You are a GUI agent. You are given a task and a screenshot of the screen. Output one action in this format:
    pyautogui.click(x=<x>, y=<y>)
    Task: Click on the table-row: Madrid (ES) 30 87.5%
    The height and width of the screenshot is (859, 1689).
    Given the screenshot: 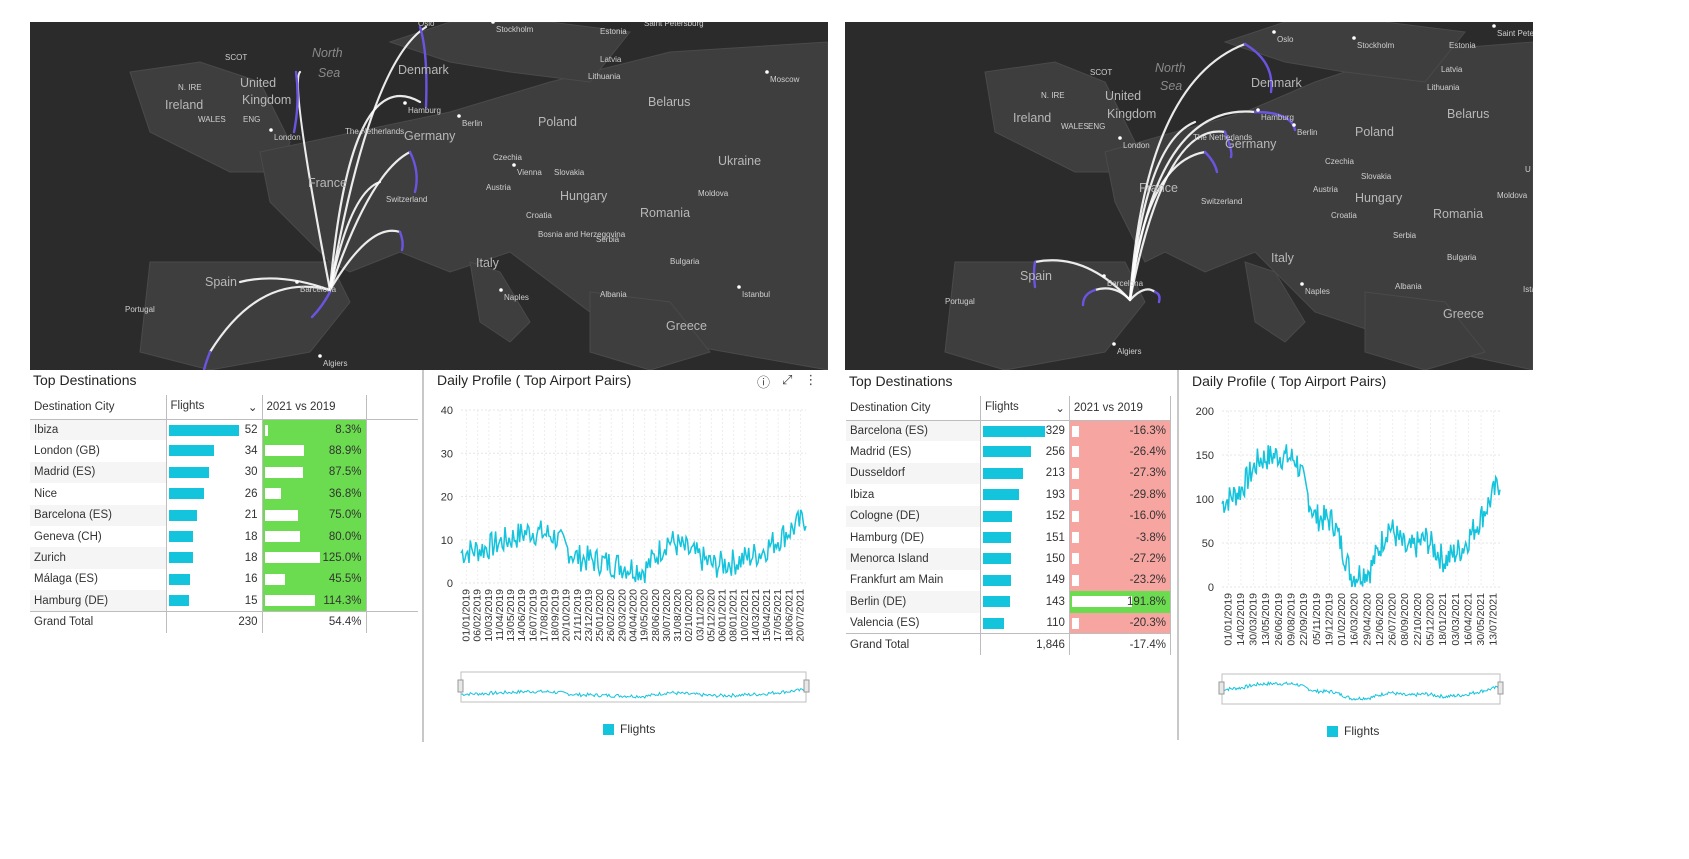 What is the action you would take?
    pyautogui.click(x=224, y=472)
    